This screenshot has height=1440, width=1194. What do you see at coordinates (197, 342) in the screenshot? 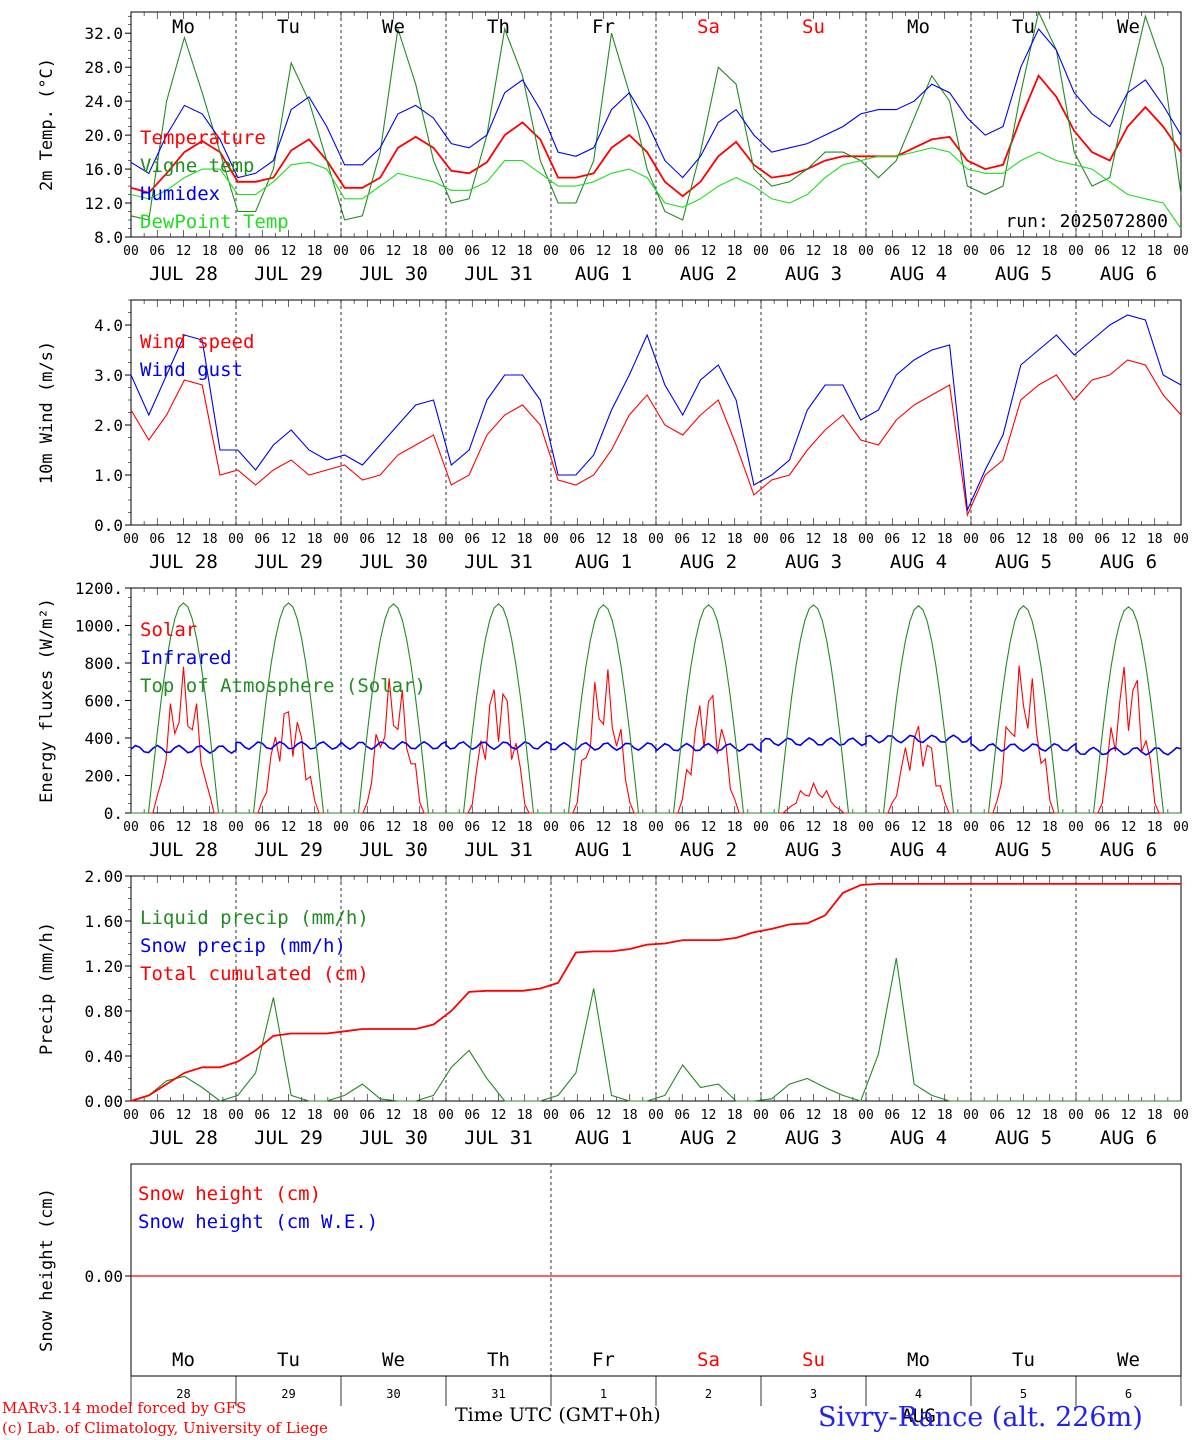
I see `legend-entry: Wind speed` at bounding box center [197, 342].